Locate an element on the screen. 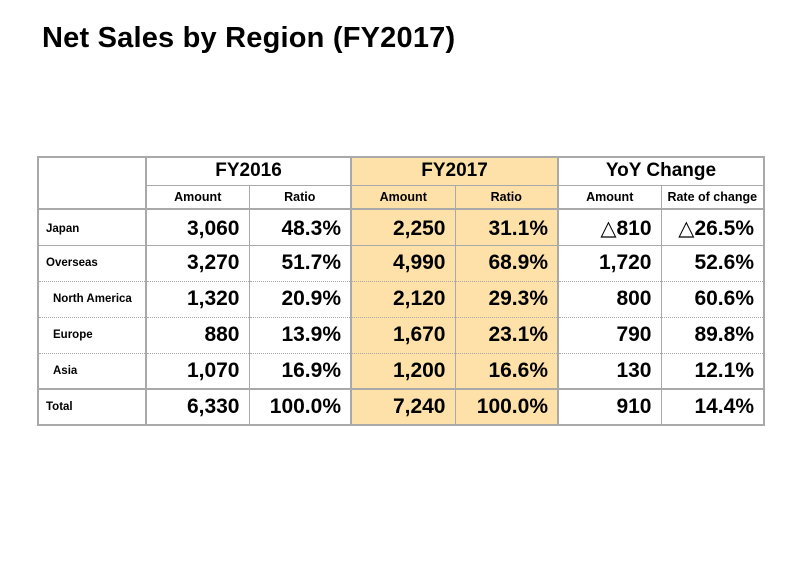  cell-fy2017-amount: 7,240 is located at coordinates (402, 407).